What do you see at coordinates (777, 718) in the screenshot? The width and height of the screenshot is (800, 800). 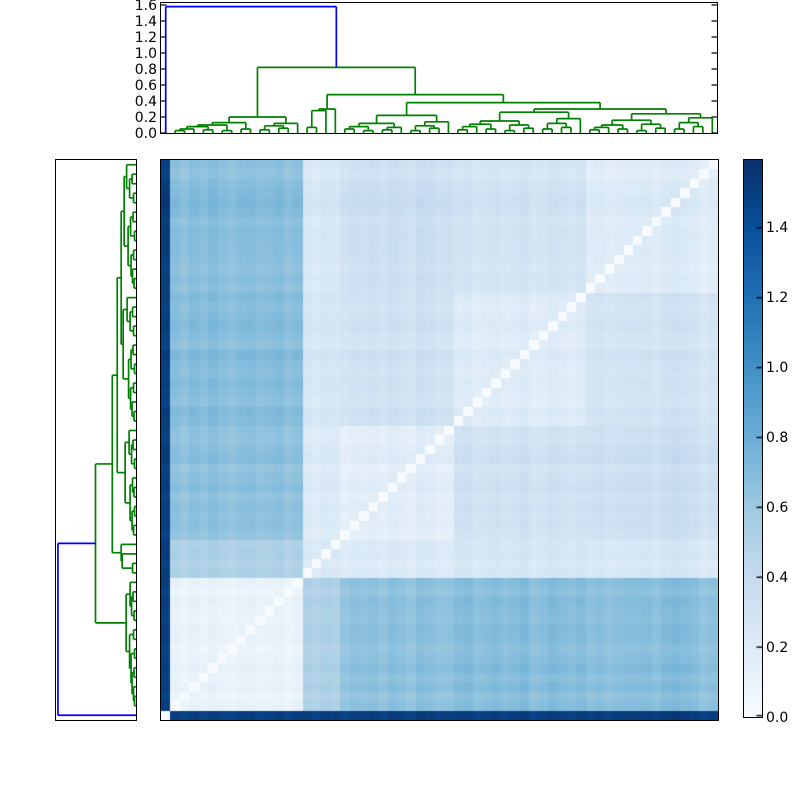 I see `colorbar-tick-label: 0.0` at bounding box center [777, 718].